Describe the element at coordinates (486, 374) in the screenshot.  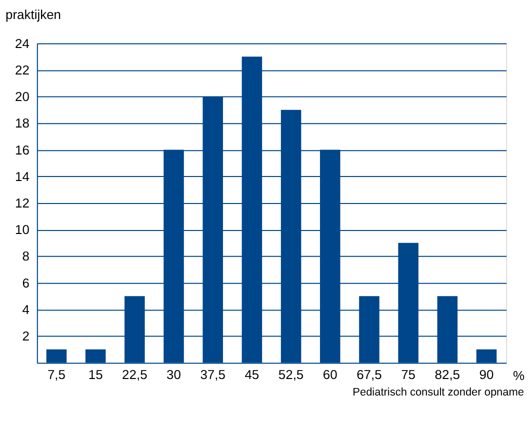
I see `x-tick-label: 90` at that location.